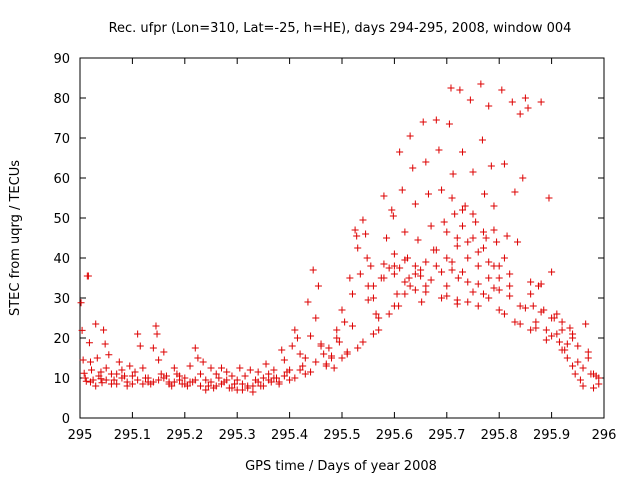 This screenshot has height=480, width=640. What do you see at coordinates (15, 238) in the screenshot?
I see `y-axis-label: STEC from uqrg / TECUs` at bounding box center [15, 238].